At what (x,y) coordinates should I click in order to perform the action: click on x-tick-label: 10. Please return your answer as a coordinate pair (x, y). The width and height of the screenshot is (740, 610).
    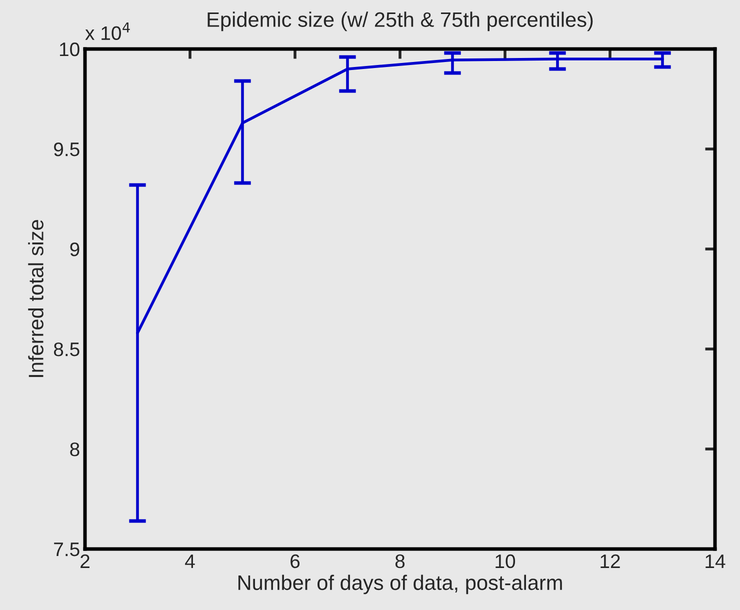
    Looking at the image, I should click on (506, 561).